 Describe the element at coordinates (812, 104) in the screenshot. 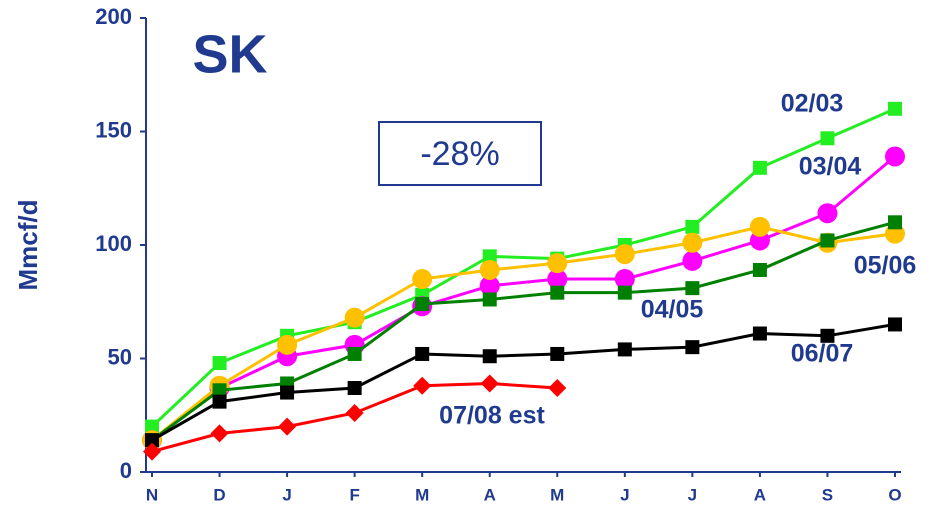

I see `series-label: 02/03` at that location.